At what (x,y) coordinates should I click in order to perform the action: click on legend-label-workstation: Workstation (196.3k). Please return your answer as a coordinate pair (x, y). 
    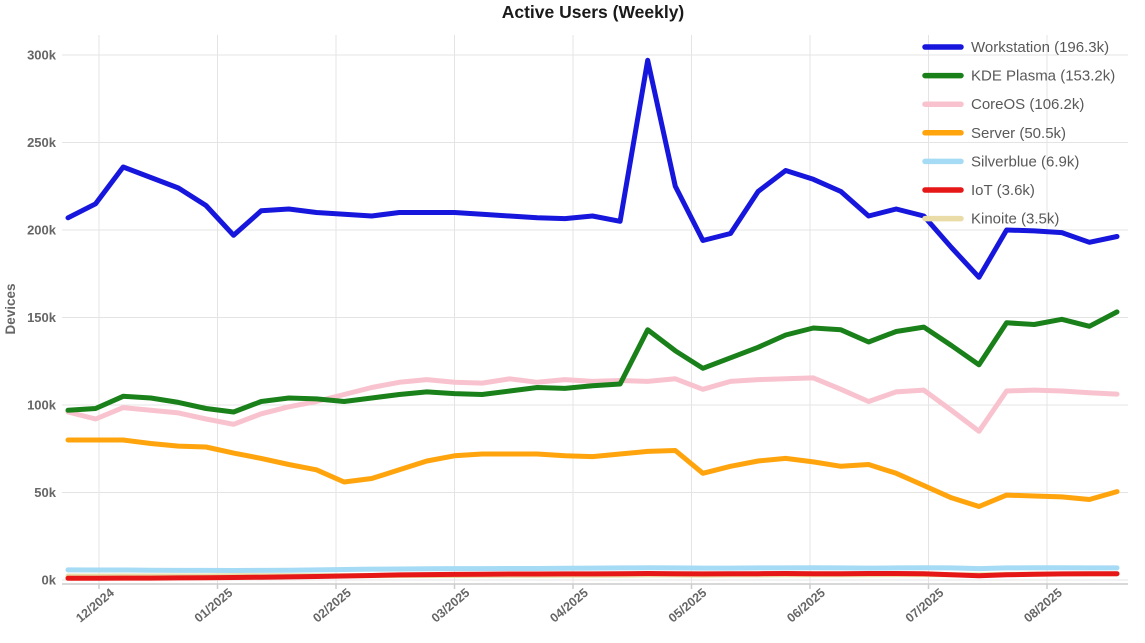
    Looking at the image, I should click on (1040, 47).